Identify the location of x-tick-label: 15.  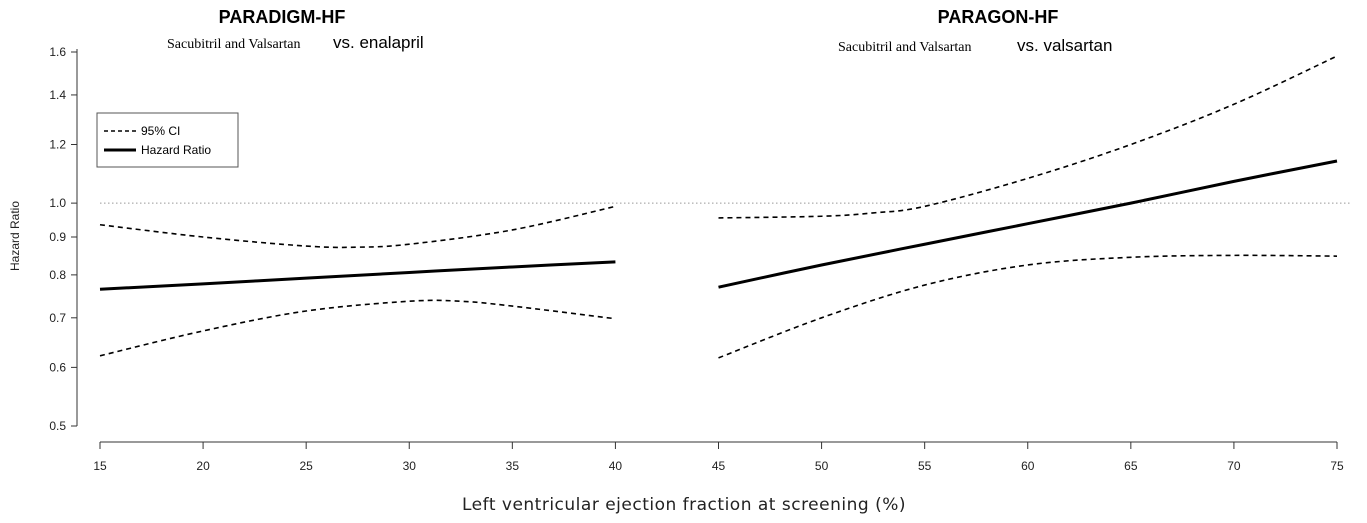
(100, 466).